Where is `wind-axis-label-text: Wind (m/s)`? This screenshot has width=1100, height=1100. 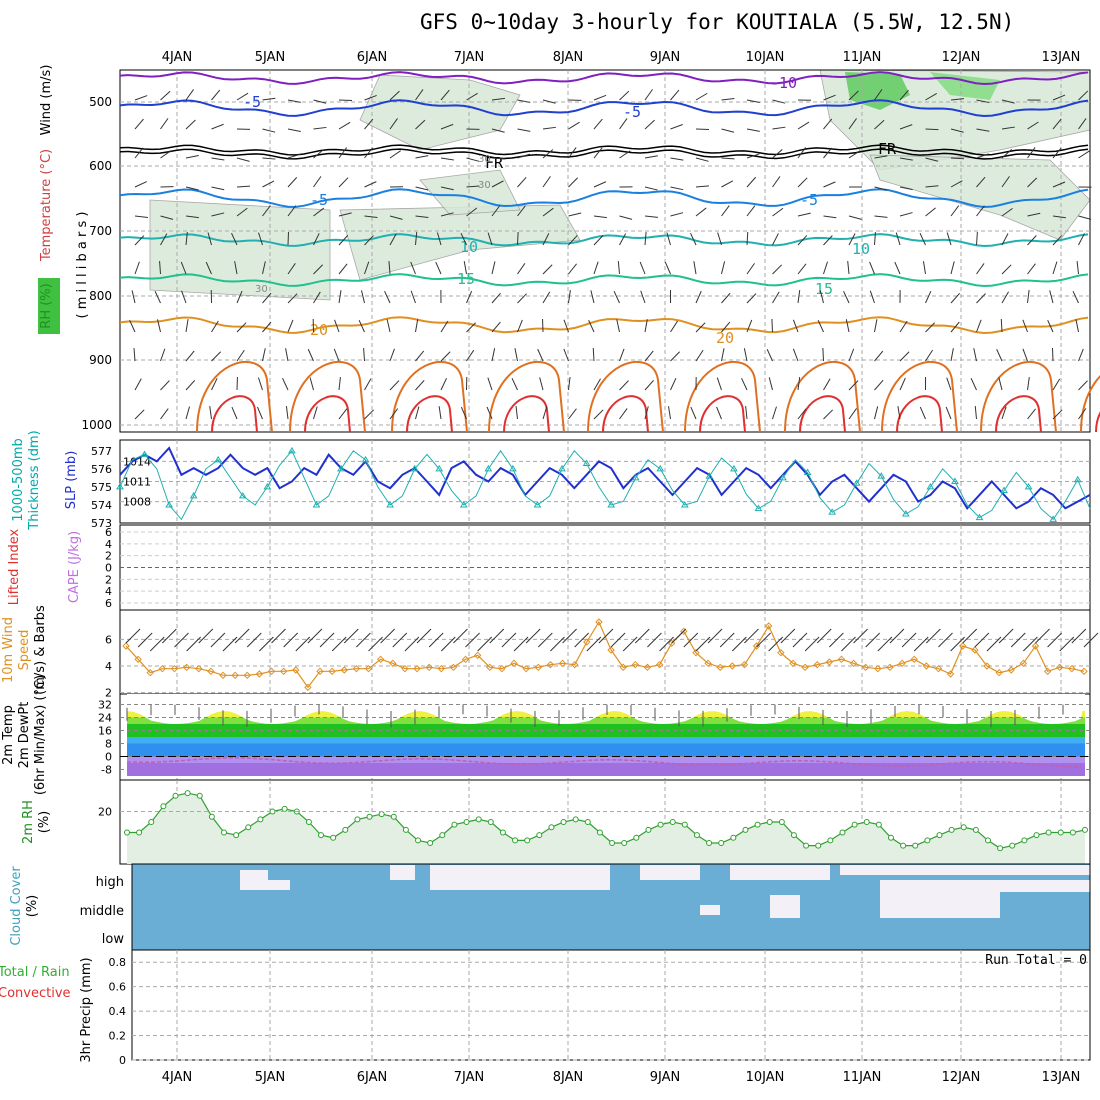
wind-axis-label-text: Wind (m/s) is located at coordinates (46, 100).